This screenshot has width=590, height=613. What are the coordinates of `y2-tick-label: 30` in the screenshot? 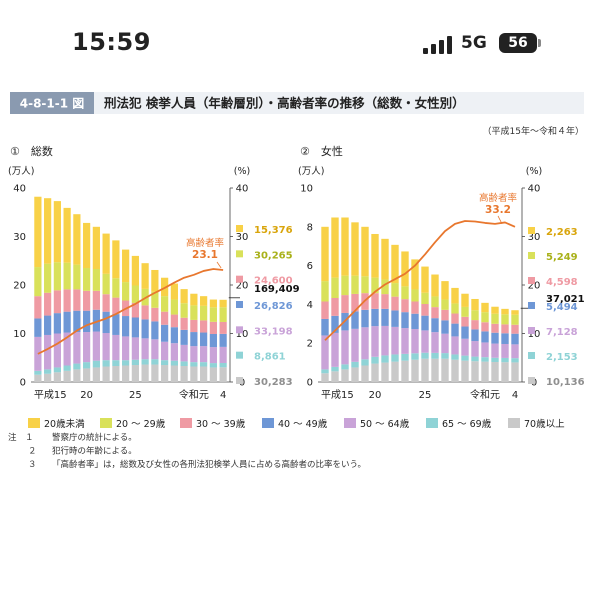 It's located at (534, 237).